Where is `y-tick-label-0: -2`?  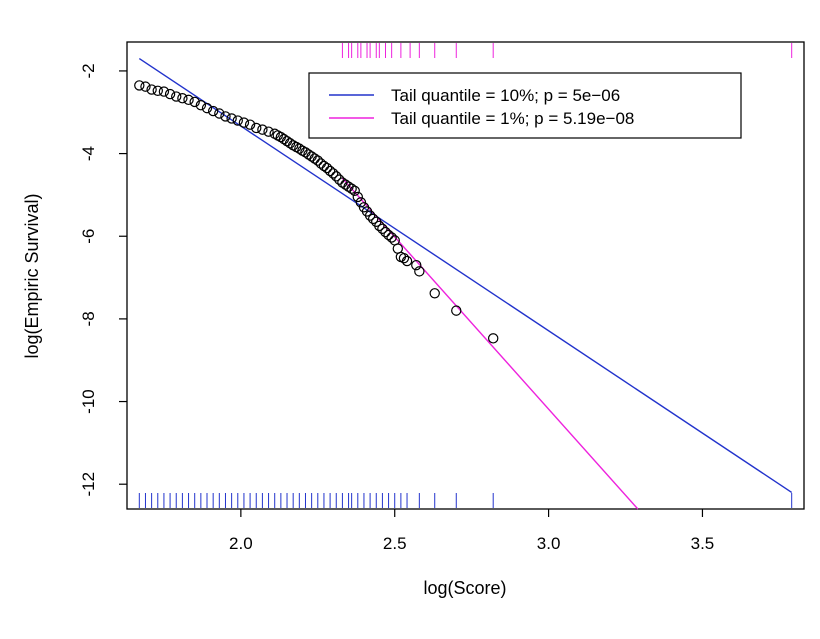 y-tick-label-0: -2 is located at coordinates (88, 70).